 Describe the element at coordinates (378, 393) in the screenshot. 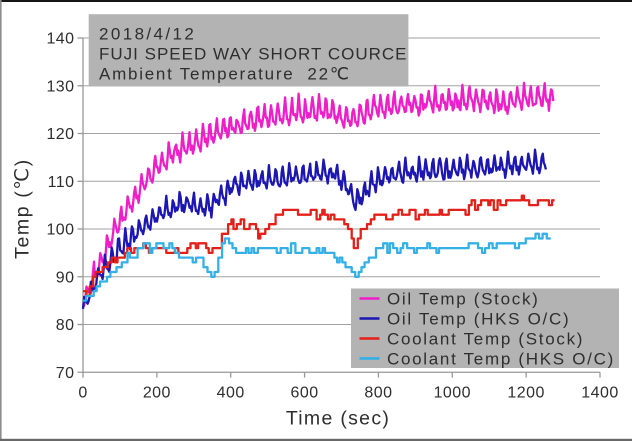

I see `svg-text: 800` at that location.